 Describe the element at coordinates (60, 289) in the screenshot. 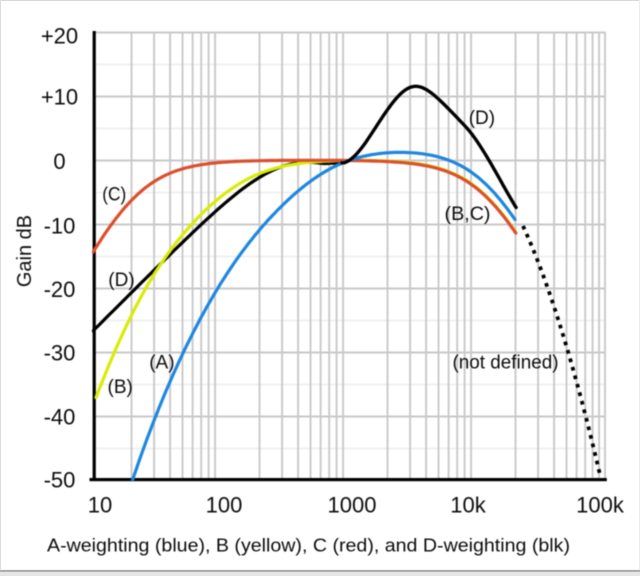

I see `svg-text: -20` at that location.